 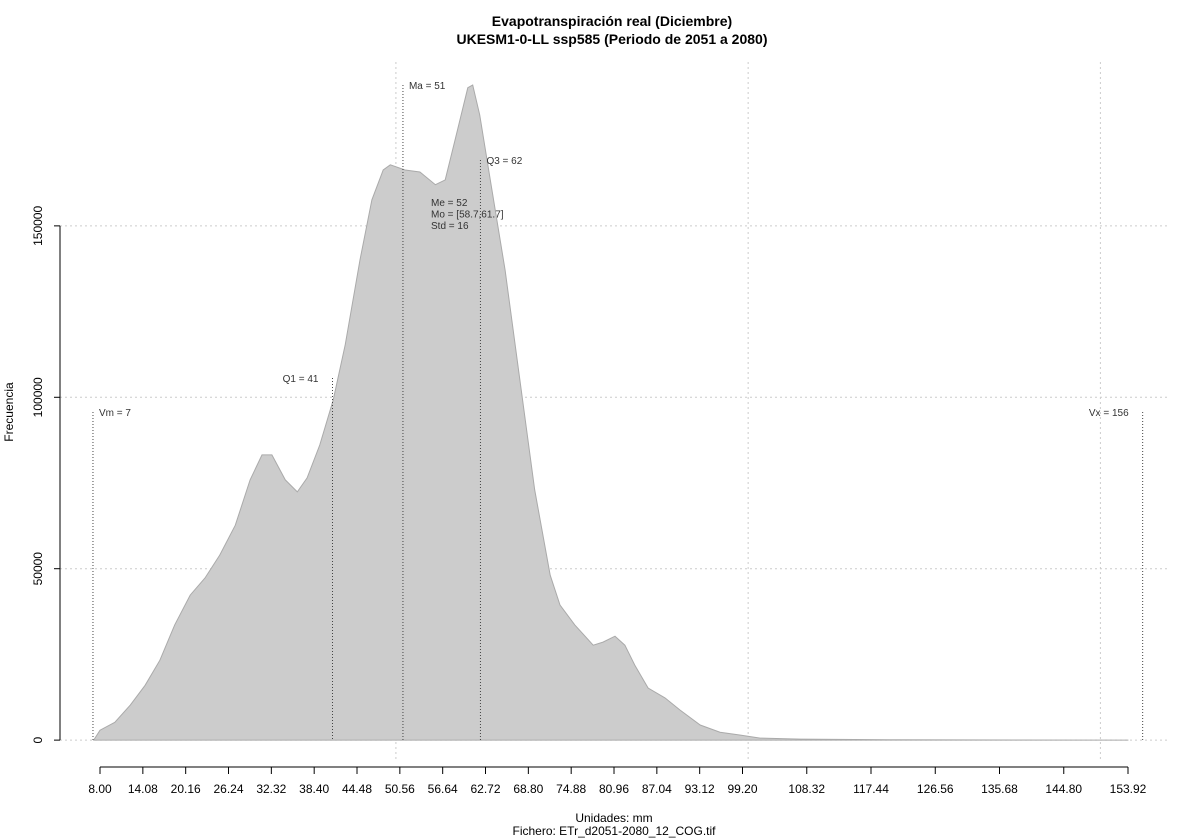 What do you see at coordinates (467, 215) in the screenshot?
I see `stat-label: Mo = [58.7,61.7]` at bounding box center [467, 215].